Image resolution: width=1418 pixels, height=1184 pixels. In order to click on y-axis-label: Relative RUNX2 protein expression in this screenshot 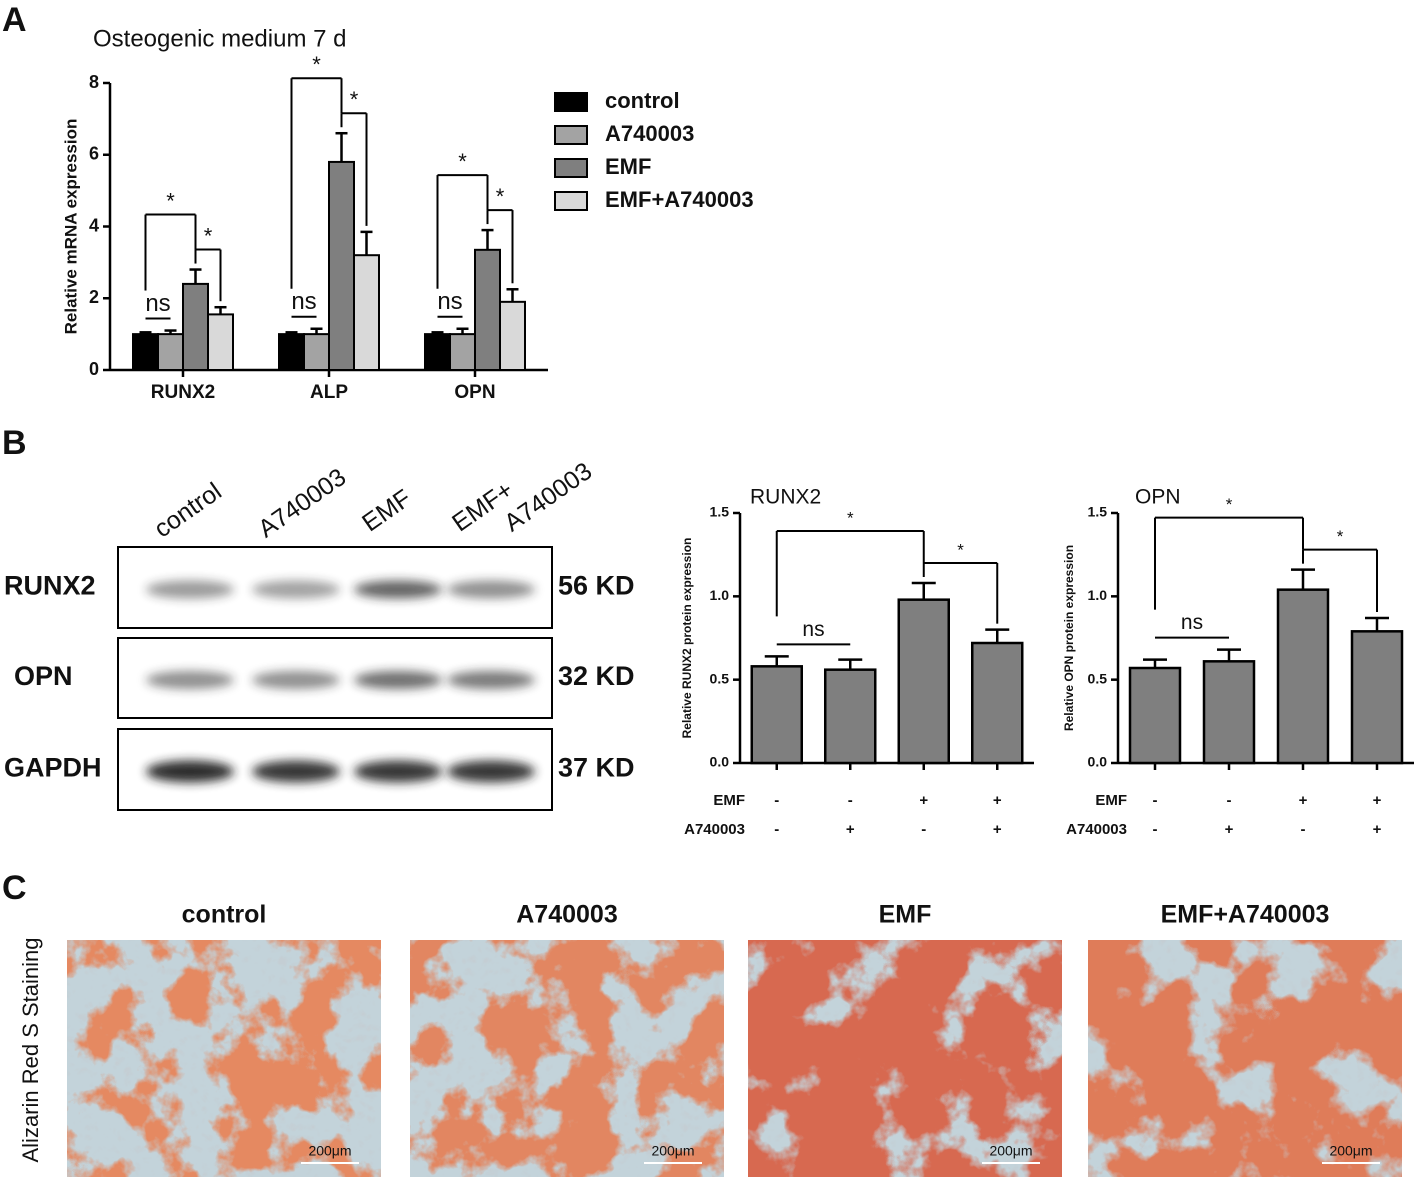, I will do `click(687, 638)`.